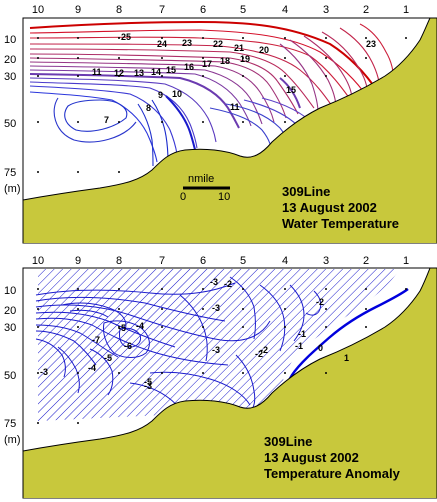 The height and width of the screenshot is (502, 437). I want to click on x-tick-label: 7, so click(162, 261).